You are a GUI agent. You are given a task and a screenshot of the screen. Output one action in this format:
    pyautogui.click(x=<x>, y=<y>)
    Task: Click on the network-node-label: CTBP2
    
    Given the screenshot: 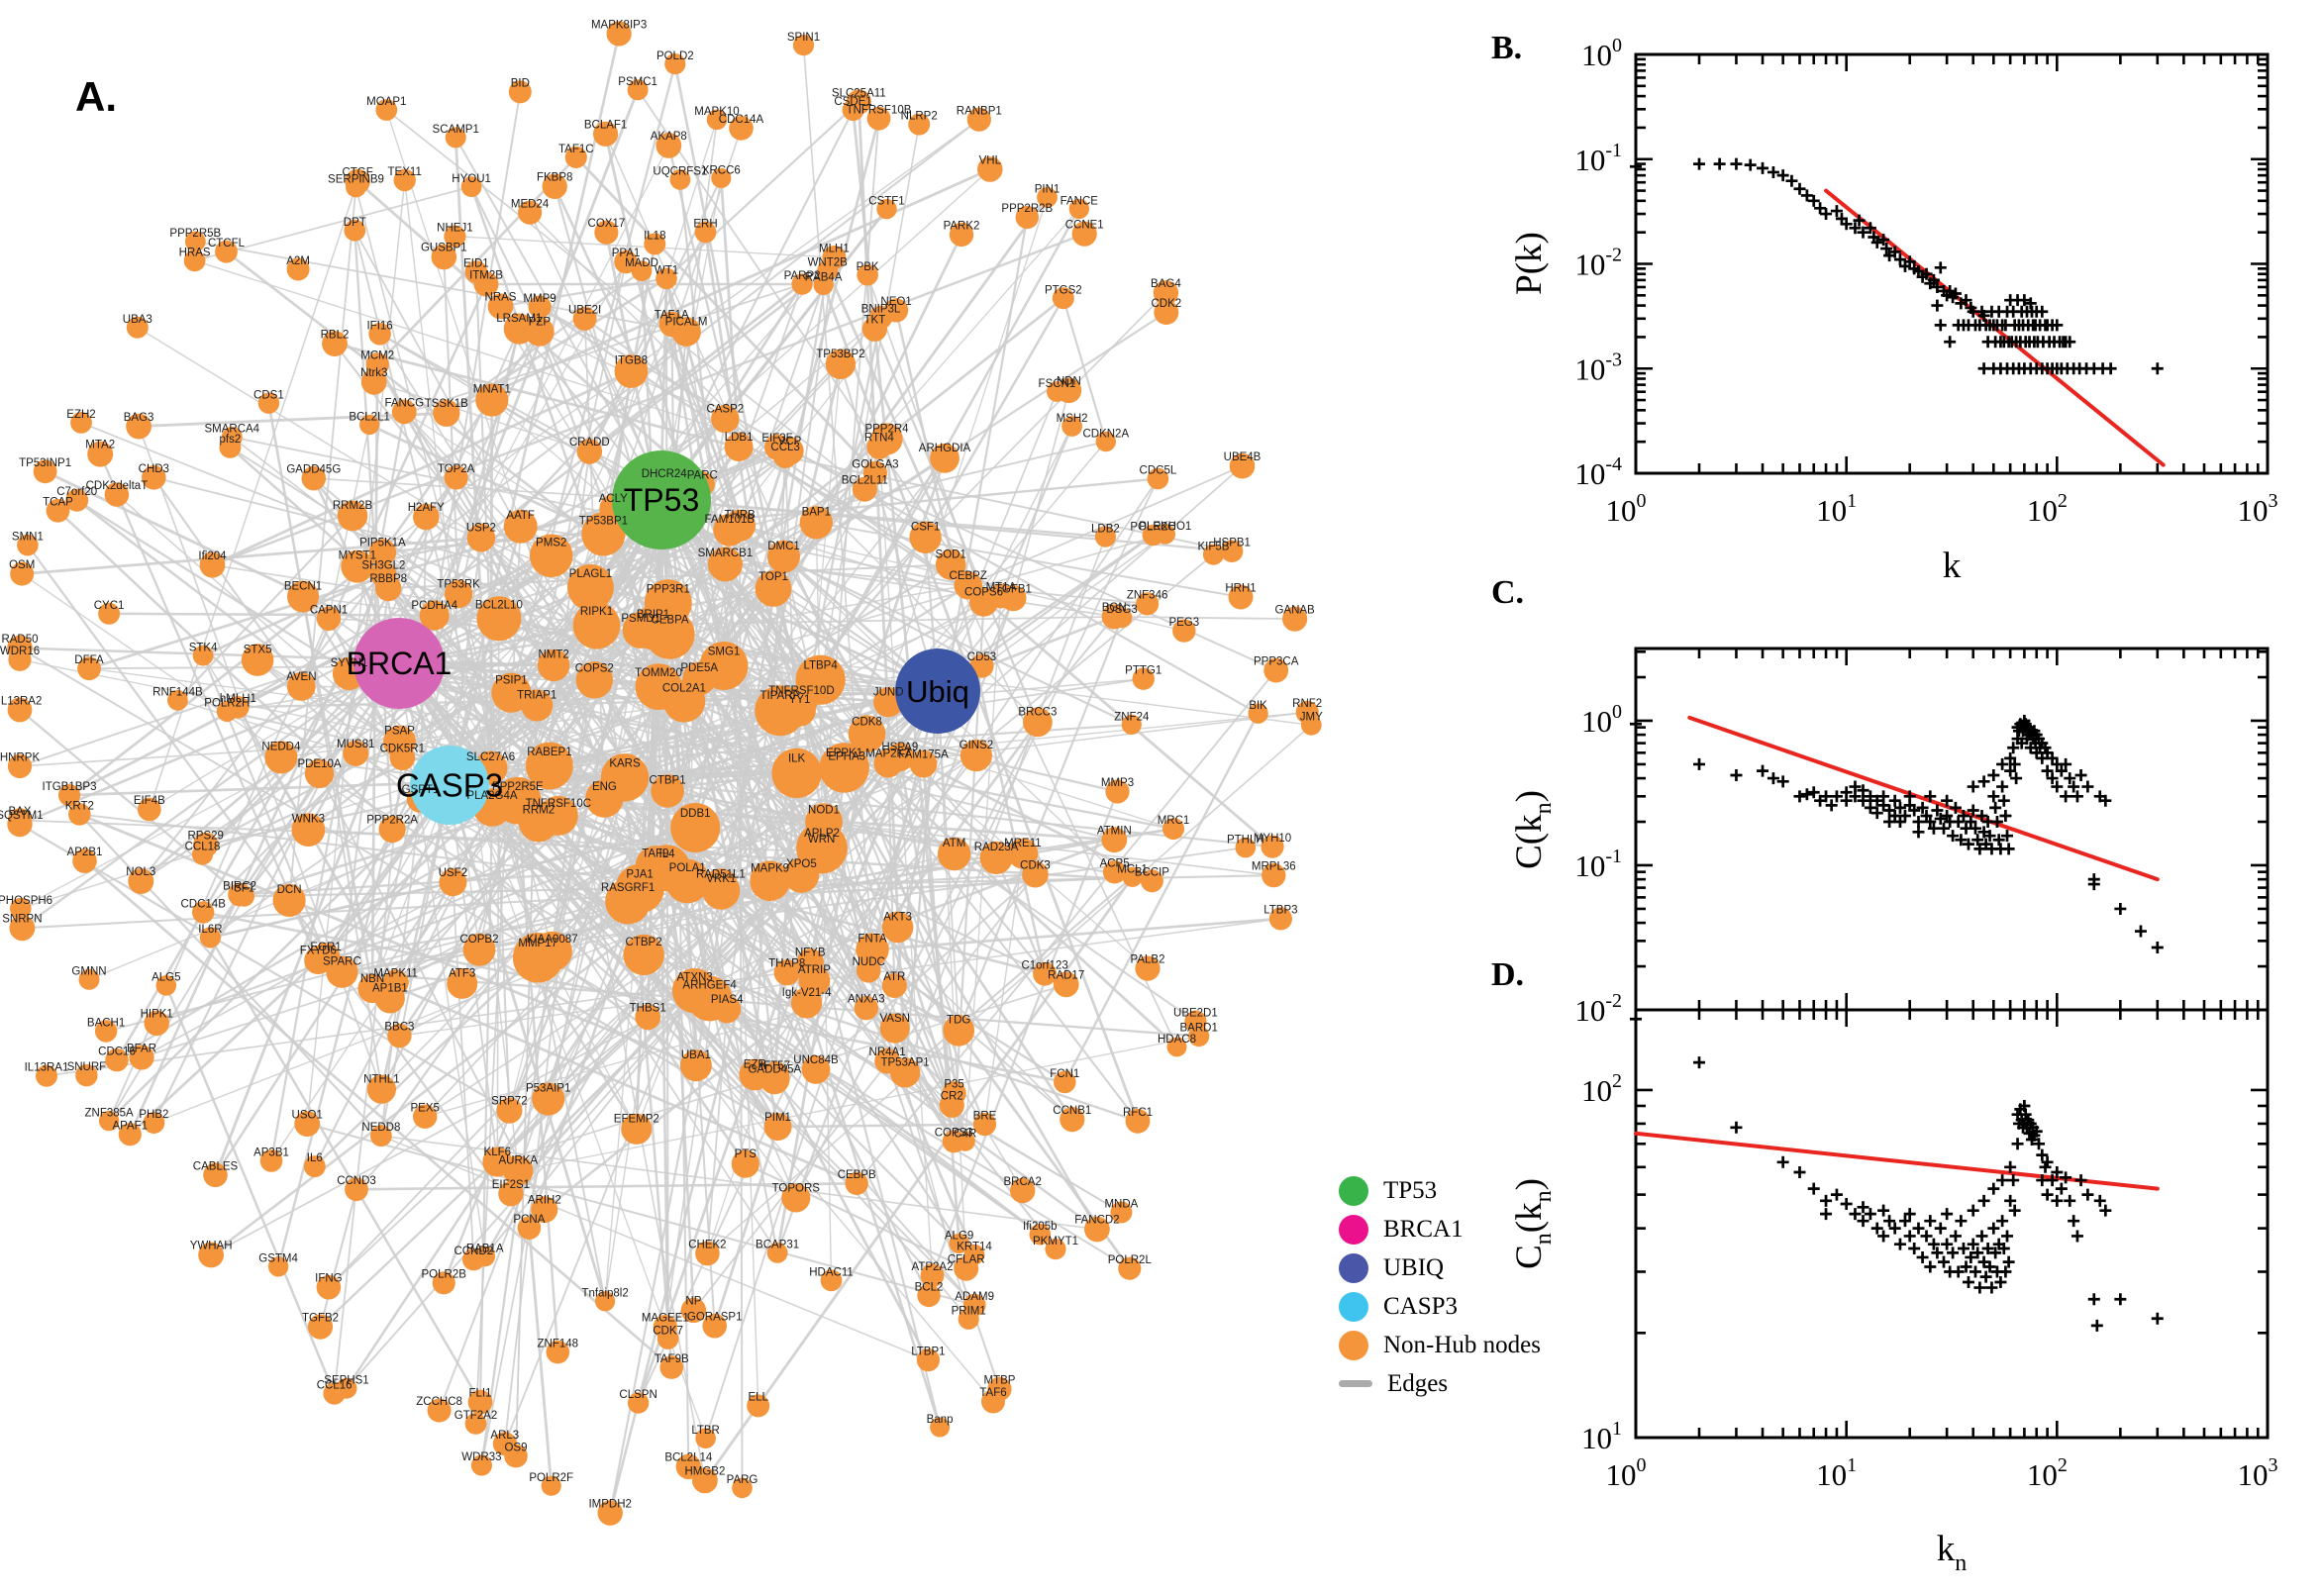 What is the action you would take?
    pyautogui.click(x=644, y=942)
    